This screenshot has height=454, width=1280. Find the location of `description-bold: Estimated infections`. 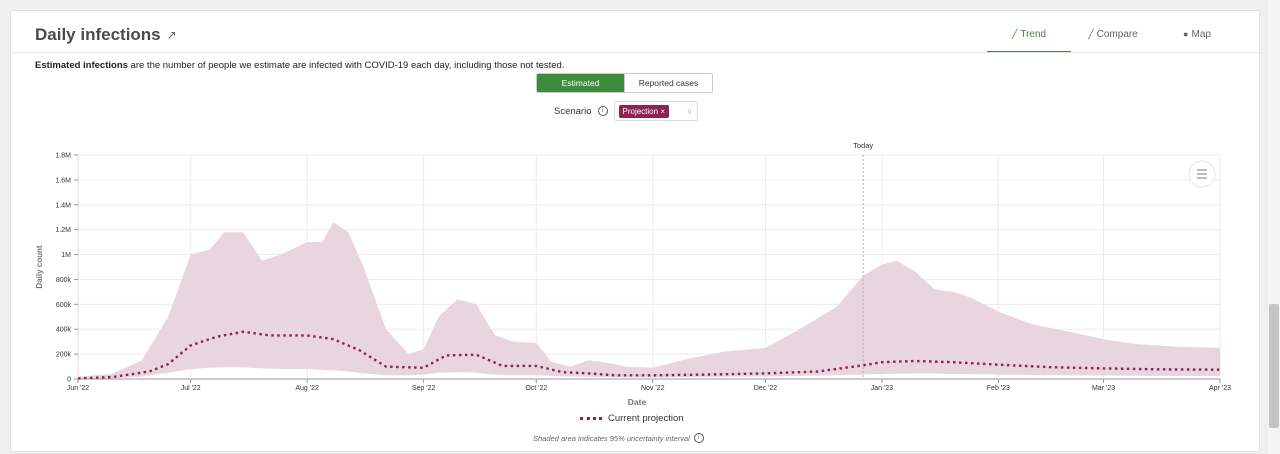

description-bold: Estimated infections is located at coordinates (81, 65).